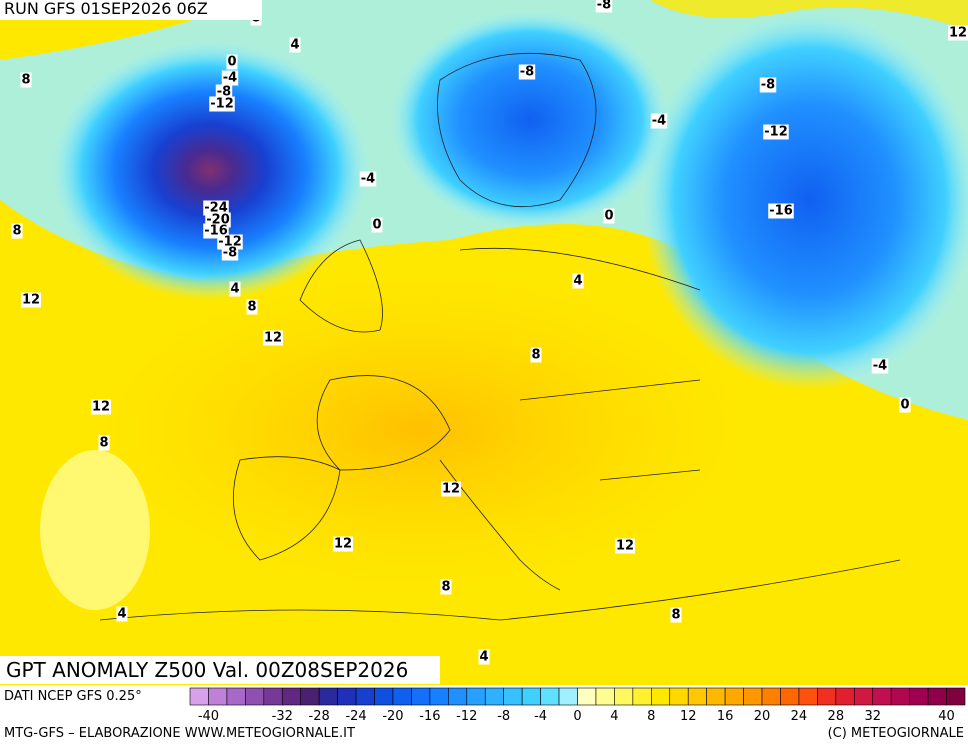  What do you see at coordinates (799, 716) in the screenshot?
I see `colorbar-label: 24` at bounding box center [799, 716].